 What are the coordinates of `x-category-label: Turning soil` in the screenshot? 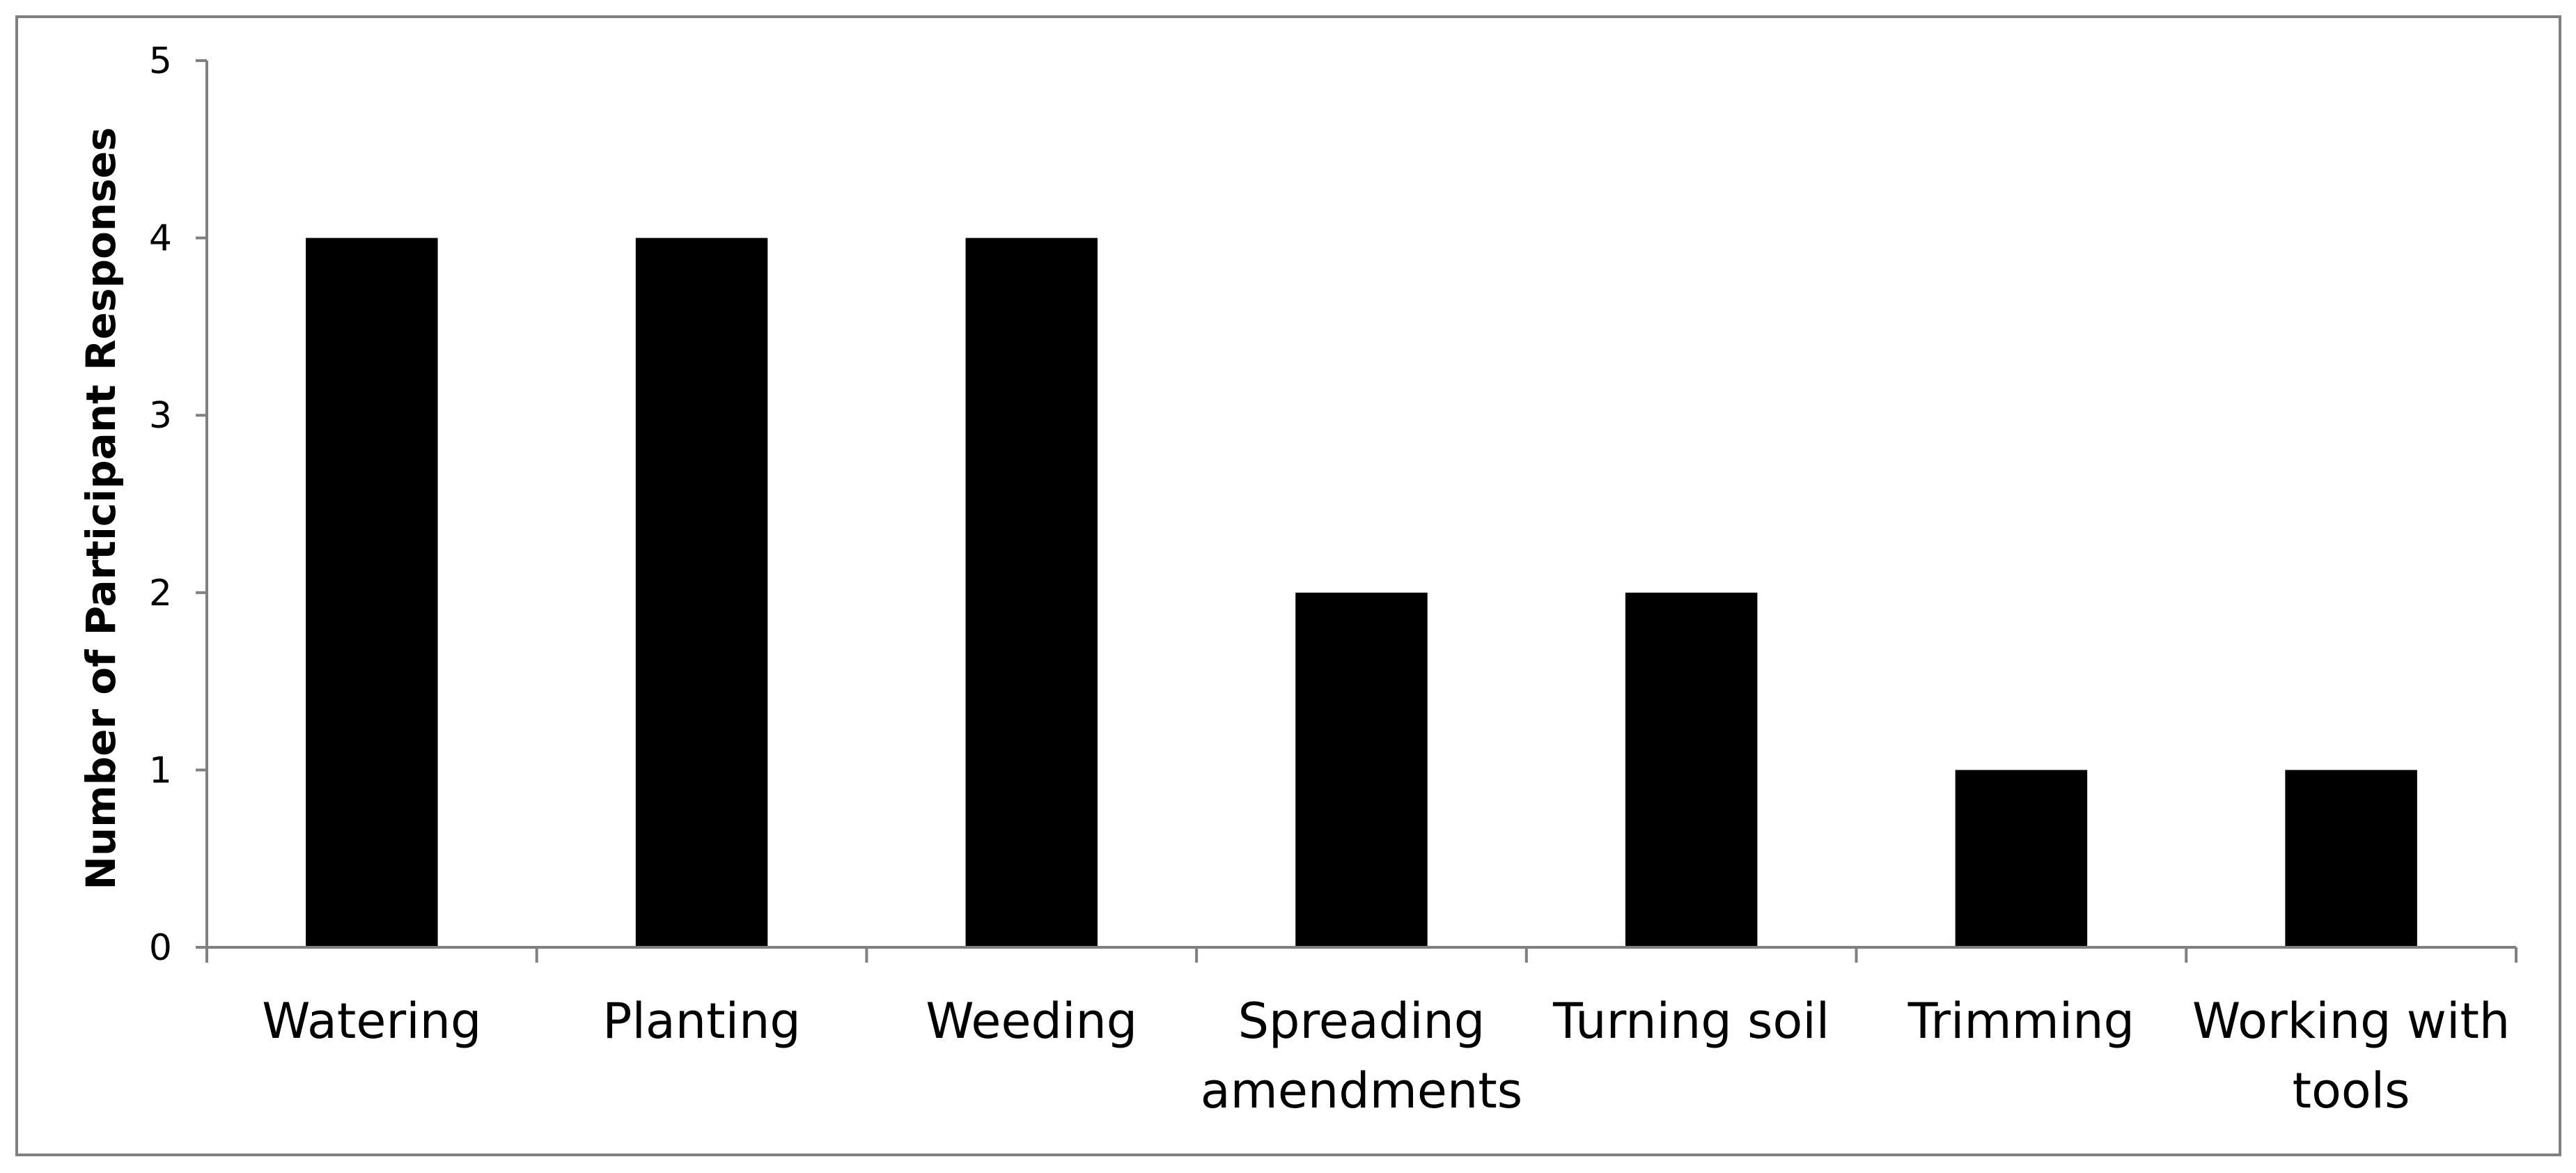 It's located at (1690, 1021).